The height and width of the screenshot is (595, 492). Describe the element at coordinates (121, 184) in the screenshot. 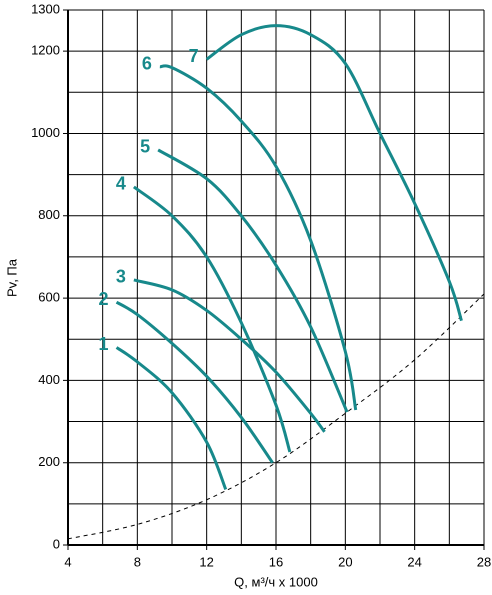

I see `curve-label: 4` at that location.